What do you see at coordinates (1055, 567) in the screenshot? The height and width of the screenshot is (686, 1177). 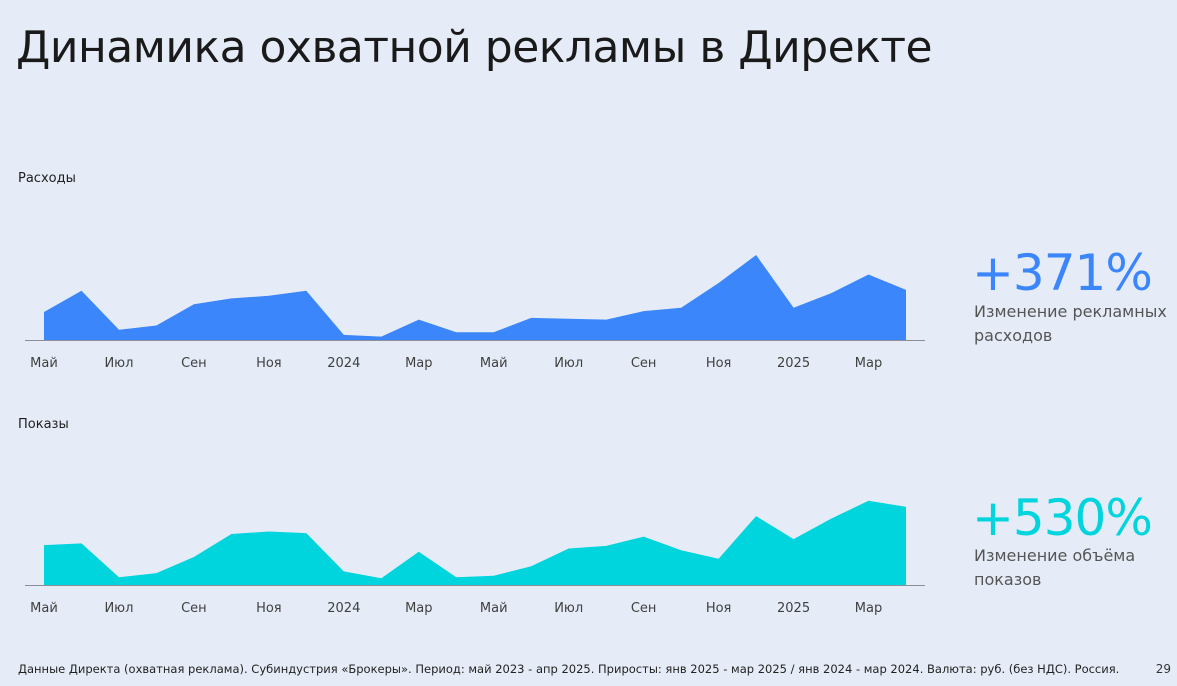 I see `impressions-change-label: Изменение объёма показов` at bounding box center [1055, 567].